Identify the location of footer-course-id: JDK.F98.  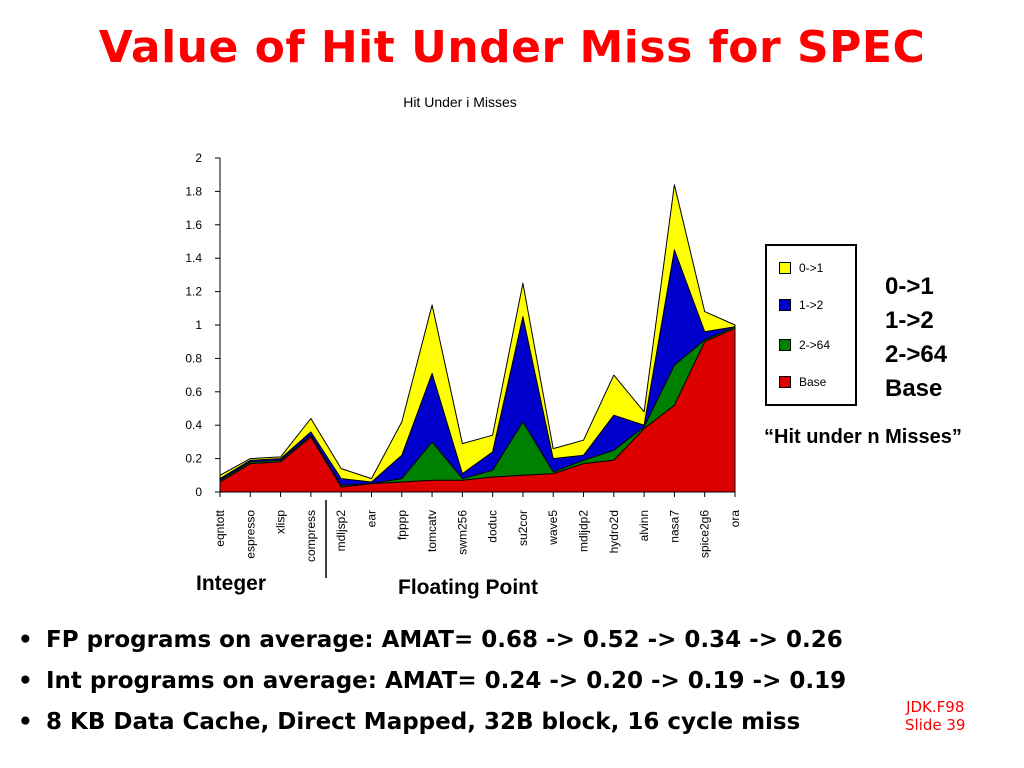
(935, 707).